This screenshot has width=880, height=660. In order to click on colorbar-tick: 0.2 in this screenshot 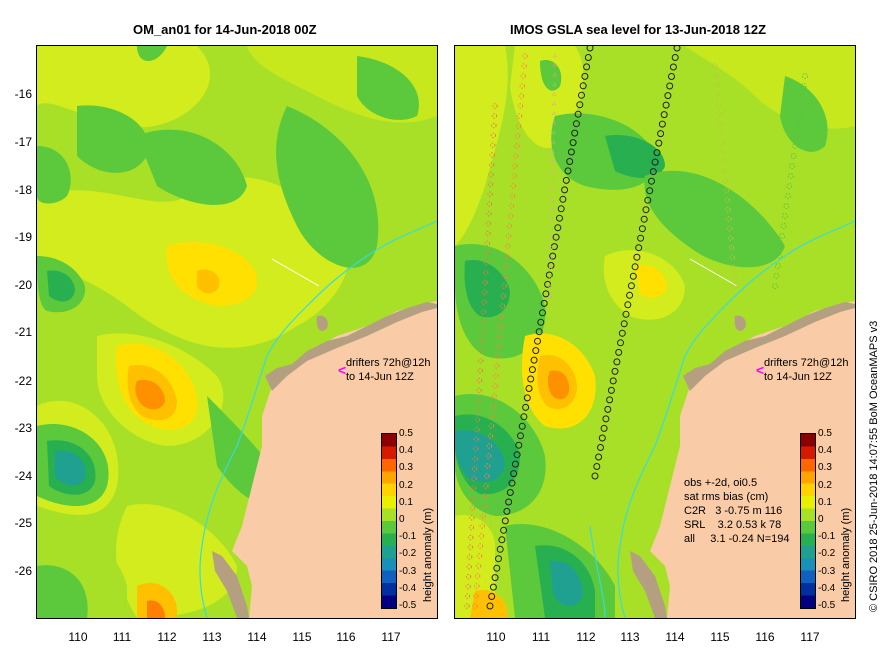, I will do `click(825, 485)`.